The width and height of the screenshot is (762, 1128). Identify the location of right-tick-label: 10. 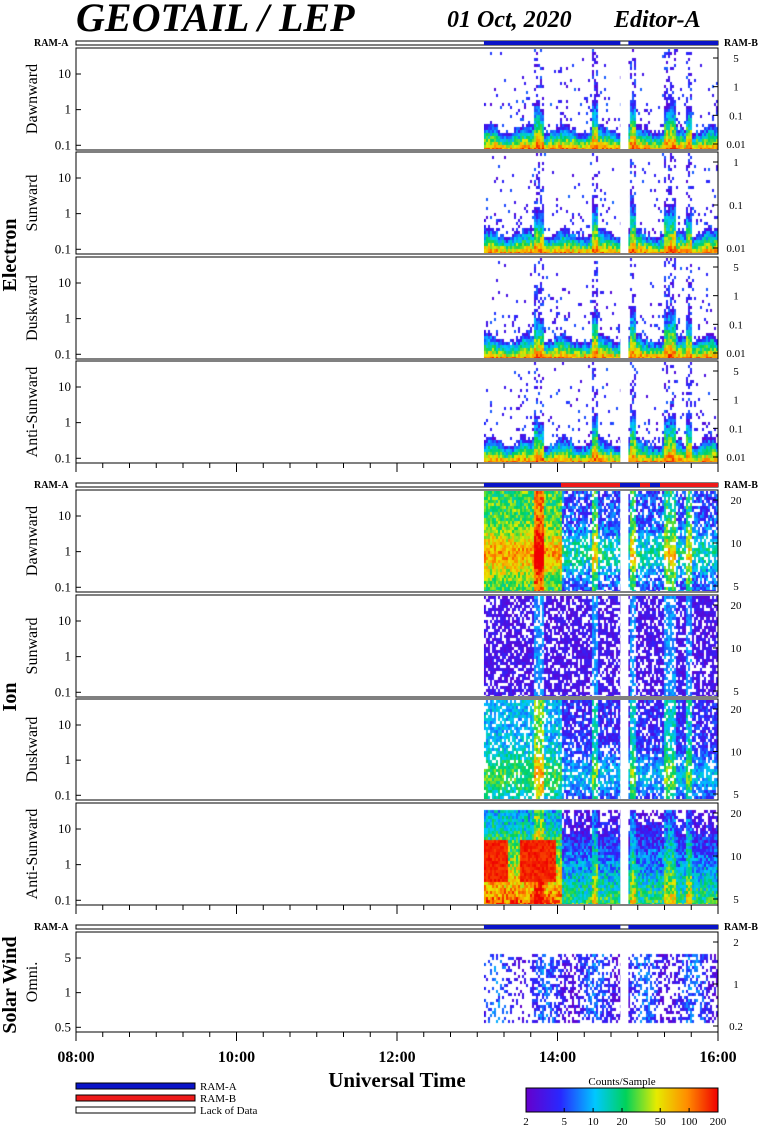
(737, 649).